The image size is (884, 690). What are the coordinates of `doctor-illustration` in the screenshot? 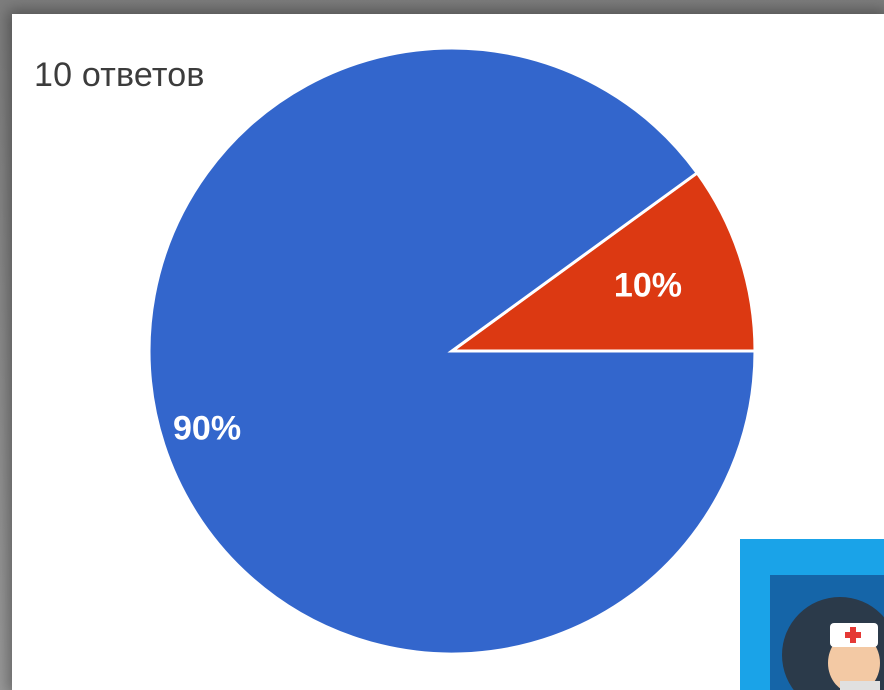 It's located at (812, 614).